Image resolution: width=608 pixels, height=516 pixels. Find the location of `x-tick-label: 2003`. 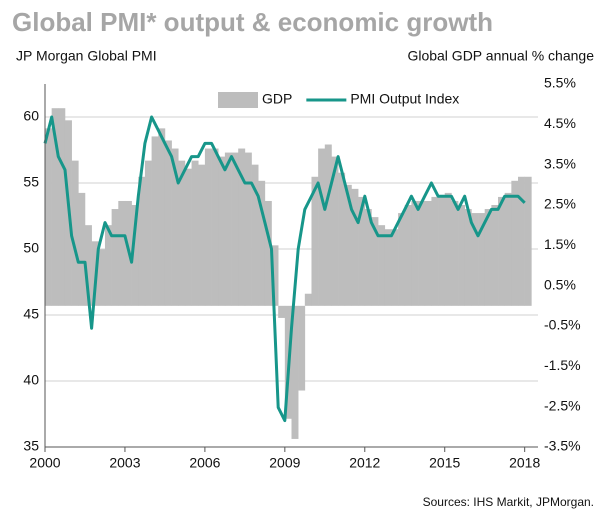

x-tick-label: 2003 is located at coordinates (124, 463).